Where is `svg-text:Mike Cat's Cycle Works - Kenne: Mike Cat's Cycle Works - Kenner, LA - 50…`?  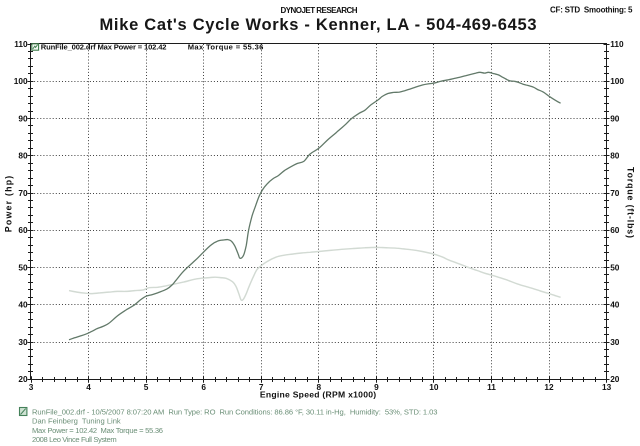
svg-text:Mike Cat's Cycle Works - Kenne: Mike Cat's Cycle Works - Kenner, LA - 50… is located at coordinates (318, 25).